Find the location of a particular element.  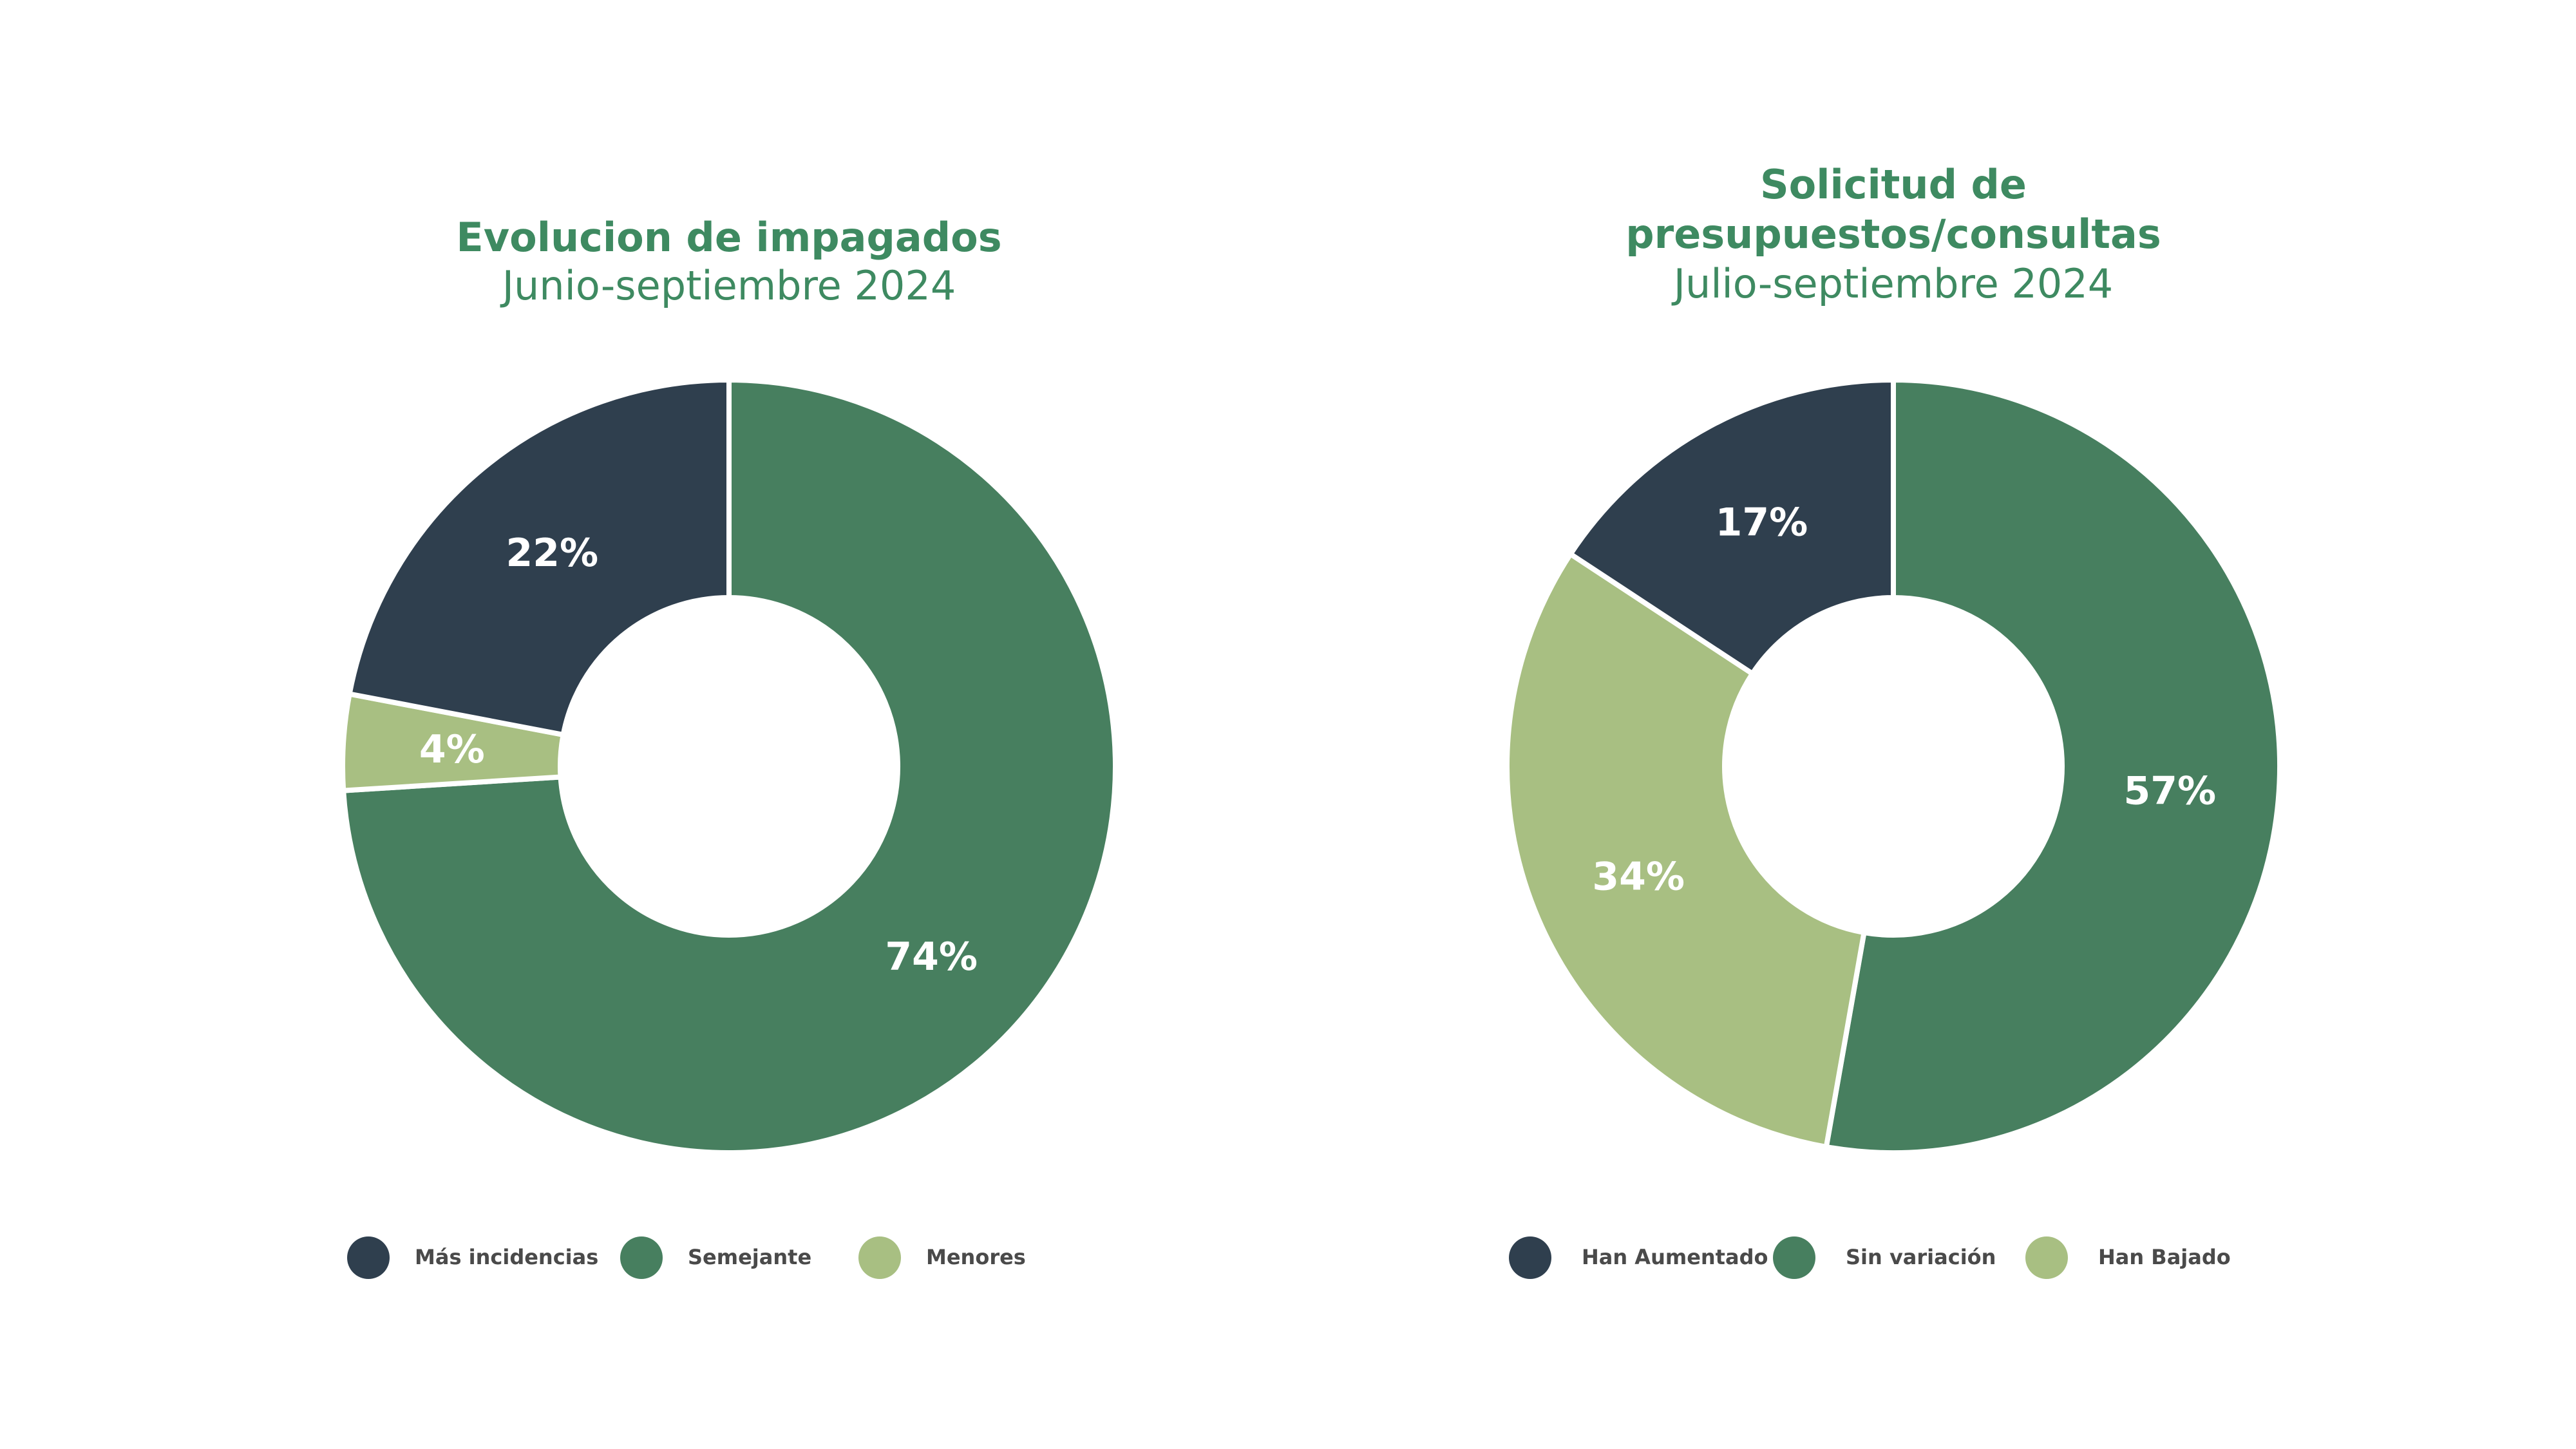

chart-2-subtitle: Julio-septiembre 2024 is located at coordinates (1892, 283).